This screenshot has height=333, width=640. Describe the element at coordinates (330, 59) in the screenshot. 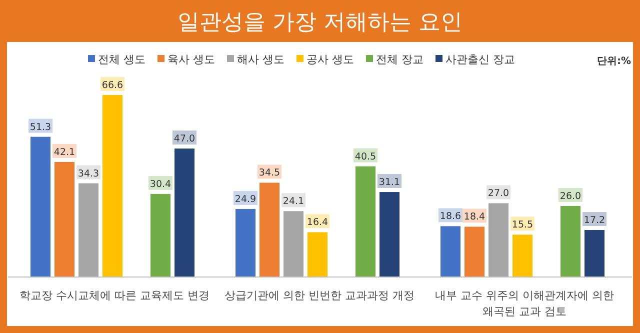

I see `legend-label: 공사 생도` at that location.